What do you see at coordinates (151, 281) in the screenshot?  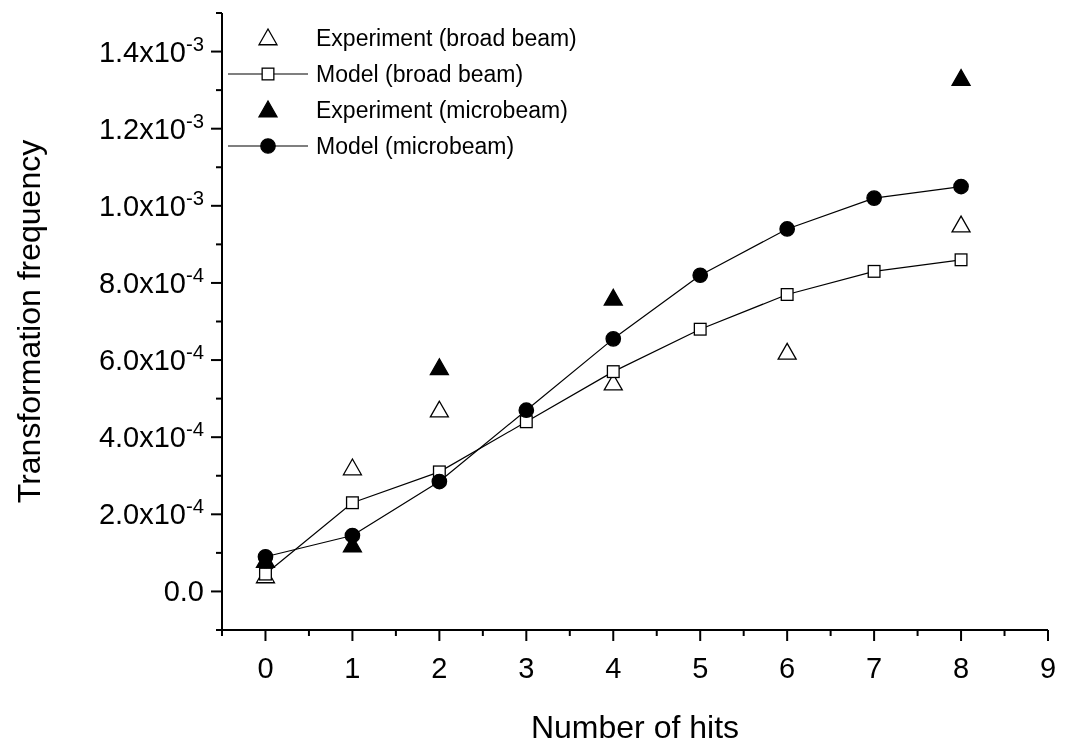 I see `y-tick-label: 8.0x10$^{-4}$` at bounding box center [151, 281].